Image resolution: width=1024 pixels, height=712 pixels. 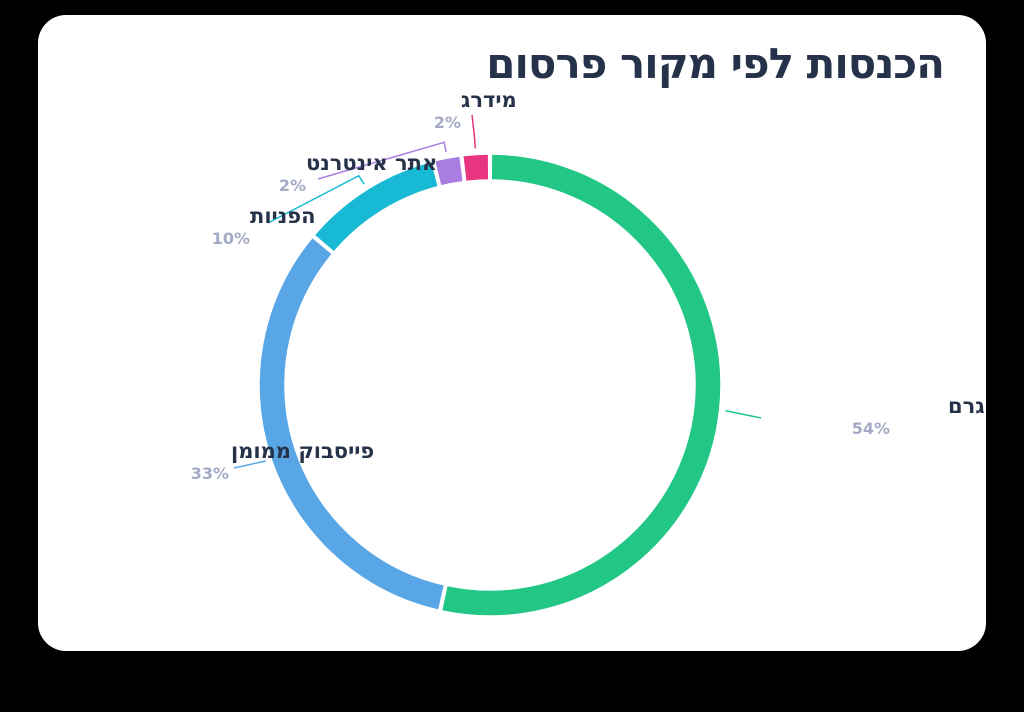 What do you see at coordinates (302, 451) in the screenshot?
I see `slice-label-facebook: פייסבוק ממומן` at bounding box center [302, 451].